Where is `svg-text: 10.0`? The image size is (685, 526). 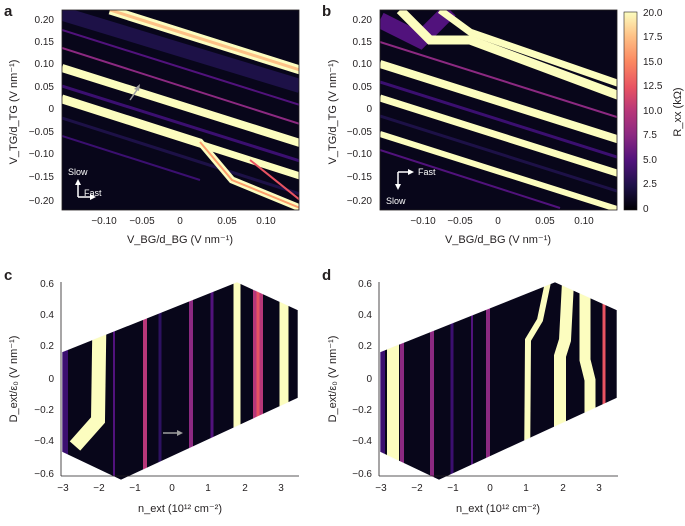 svg-text: 10.0 is located at coordinates (653, 111).